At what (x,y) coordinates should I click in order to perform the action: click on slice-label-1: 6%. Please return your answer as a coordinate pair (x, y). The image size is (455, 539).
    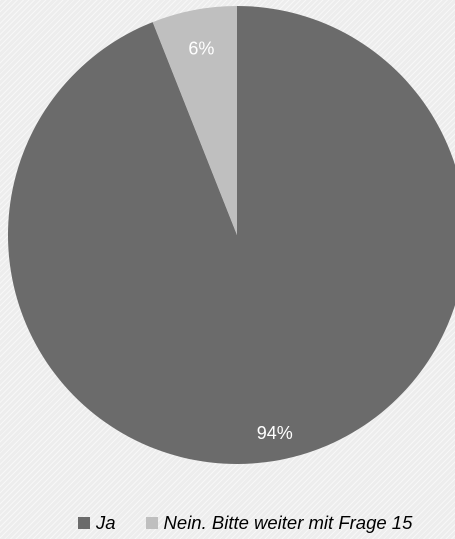
    Looking at the image, I should click on (201, 48).